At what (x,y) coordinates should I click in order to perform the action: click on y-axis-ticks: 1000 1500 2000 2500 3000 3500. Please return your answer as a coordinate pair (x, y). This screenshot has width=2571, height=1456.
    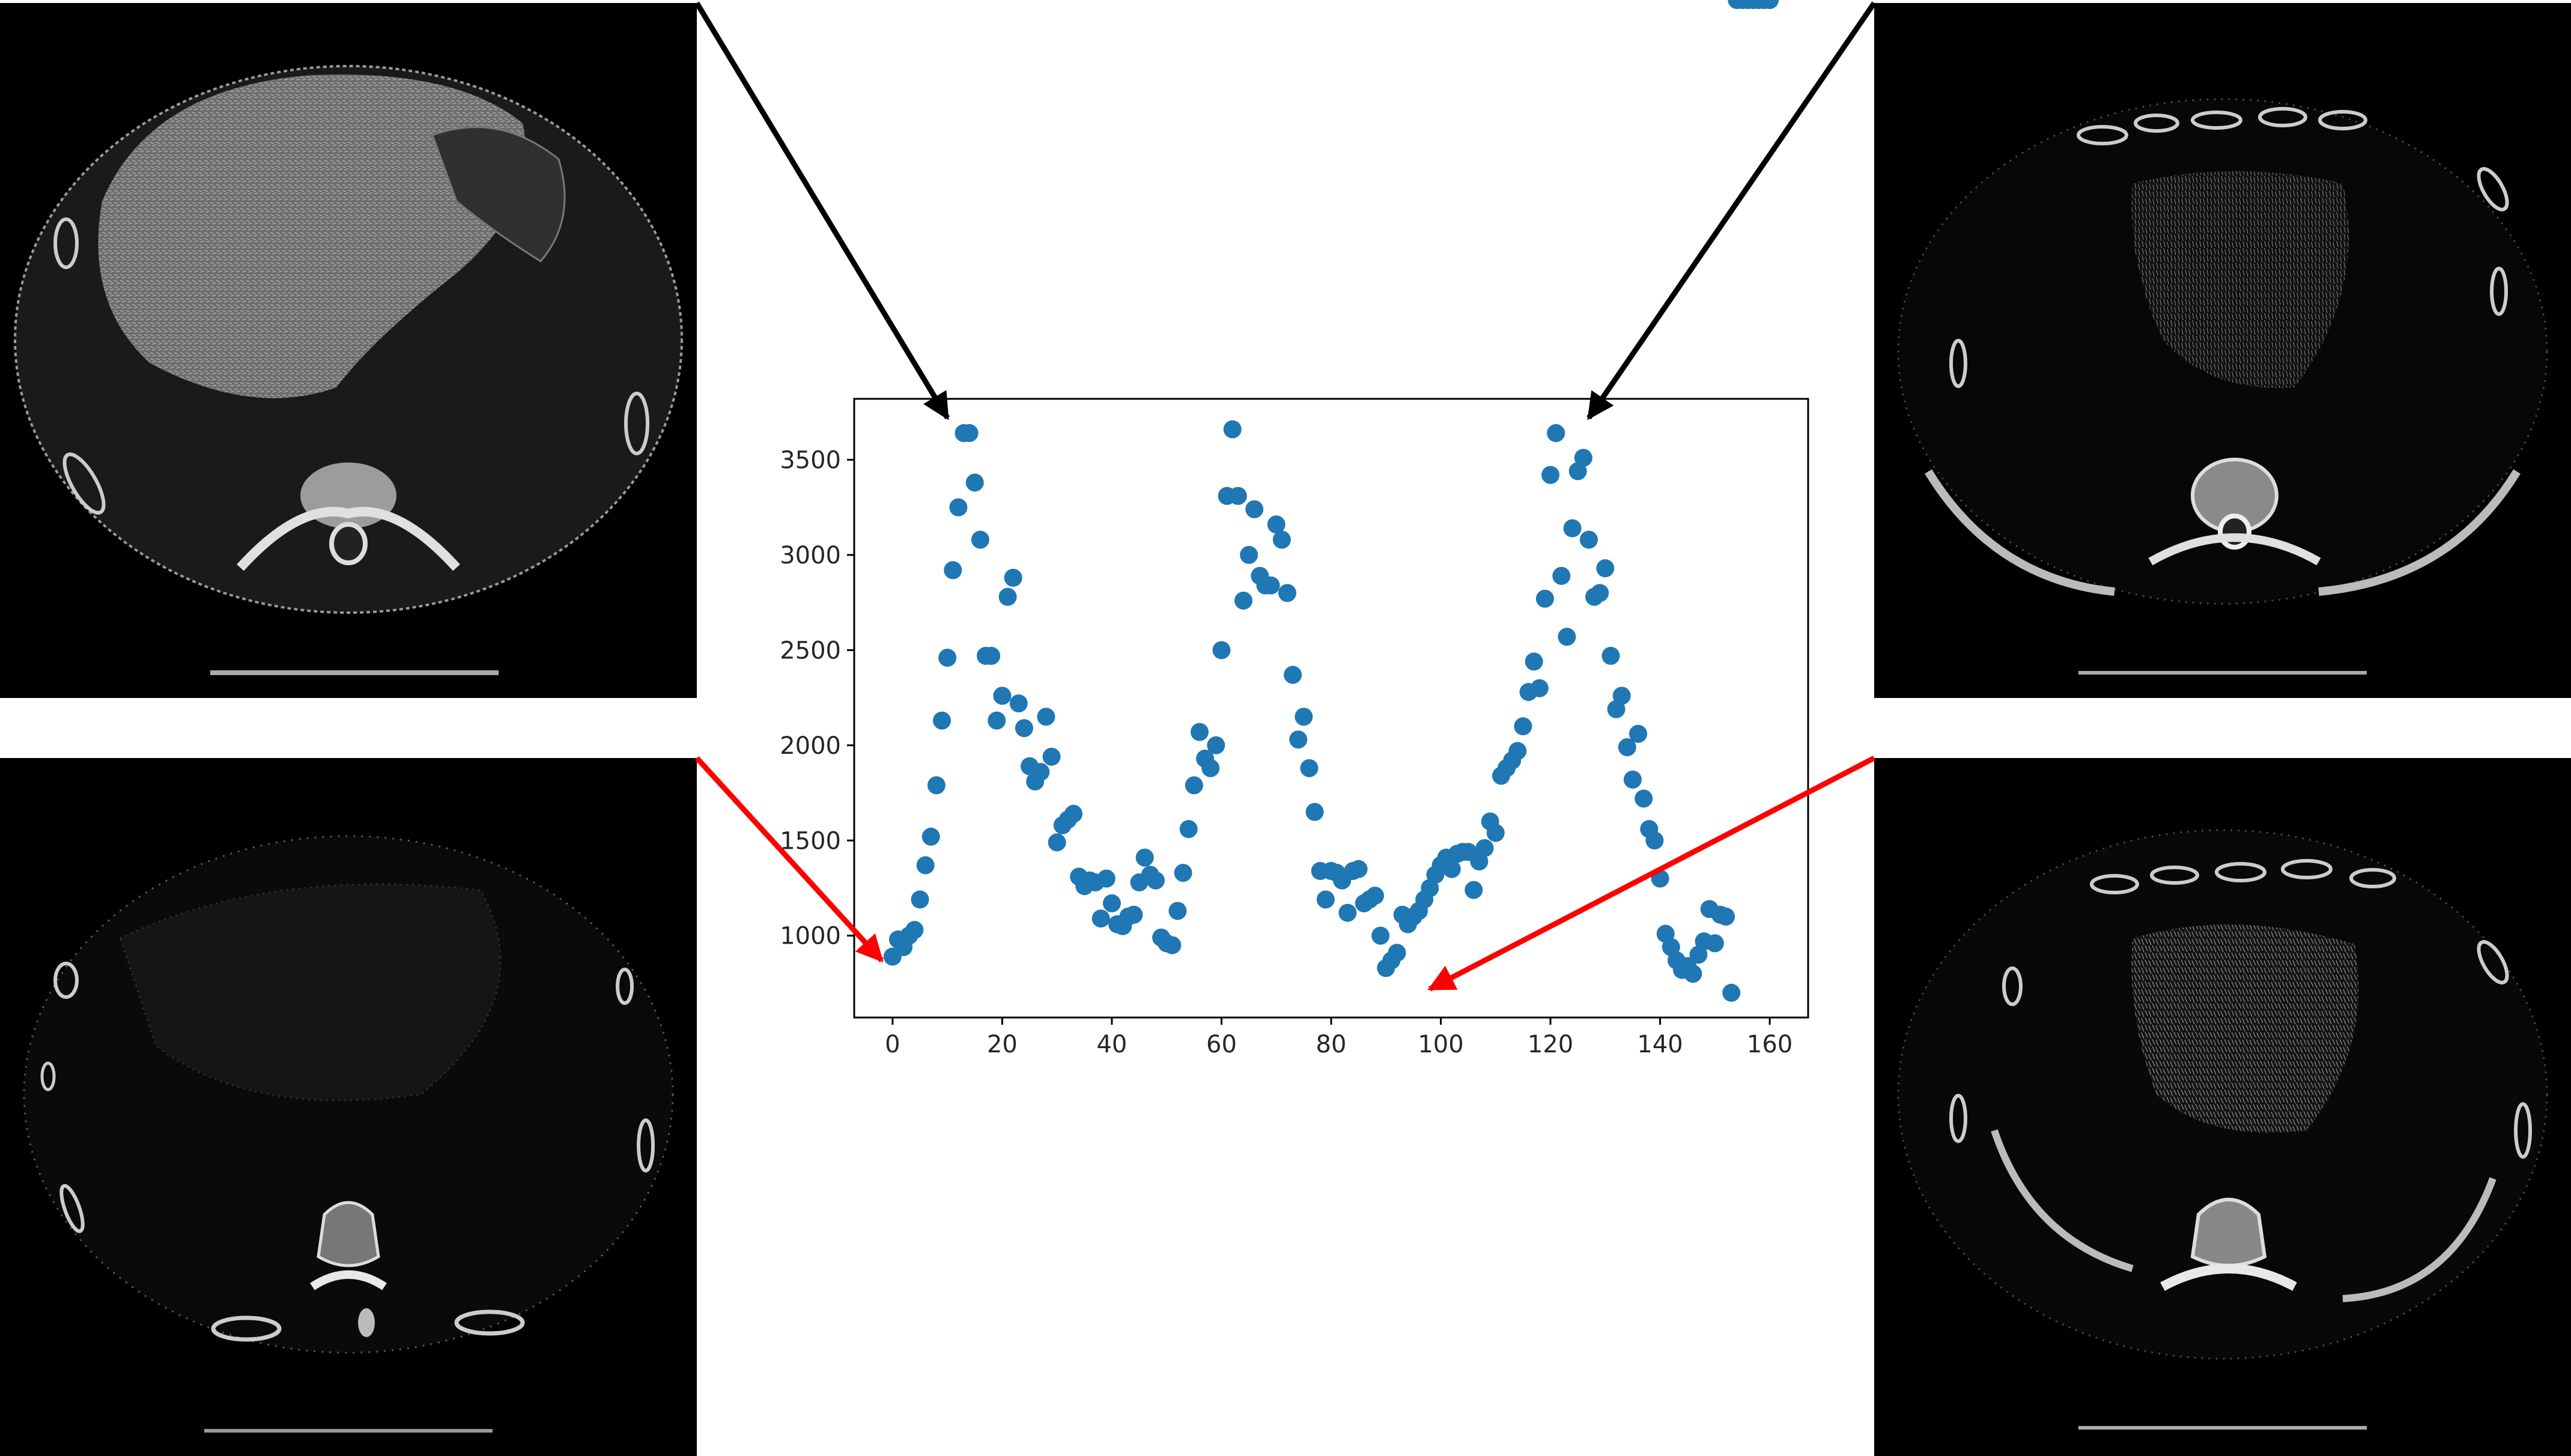
    Looking at the image, I should click on (817, 698).